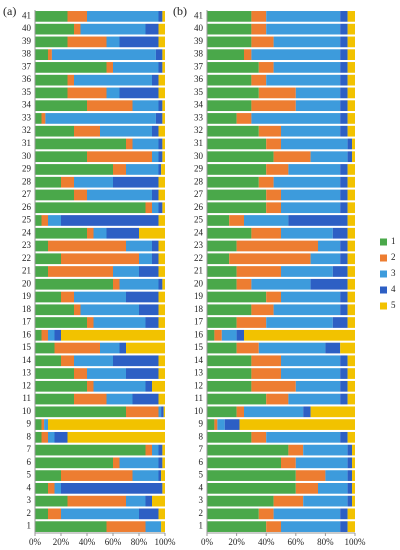 This screenshot has height=550, width=400. I want to click on y-tick-label: 24, so click(199, 232).